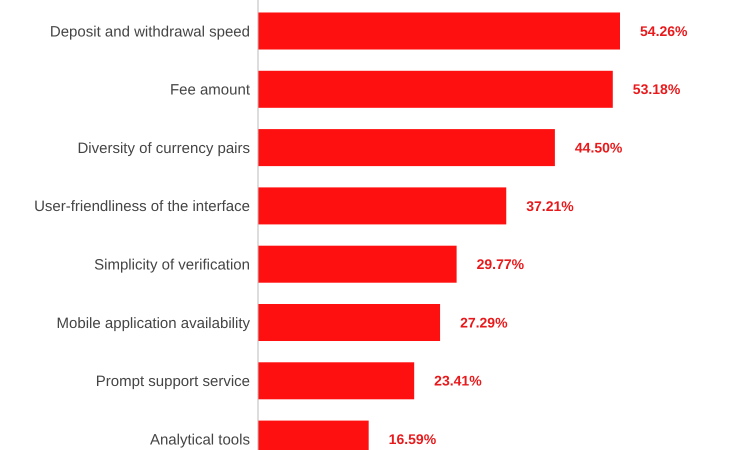 The height and width of the screenshot is (450, 750). Describe the element at coordinates (210, 90) in the screenshot. I see `y-tick-label: Fee amount` at that location.